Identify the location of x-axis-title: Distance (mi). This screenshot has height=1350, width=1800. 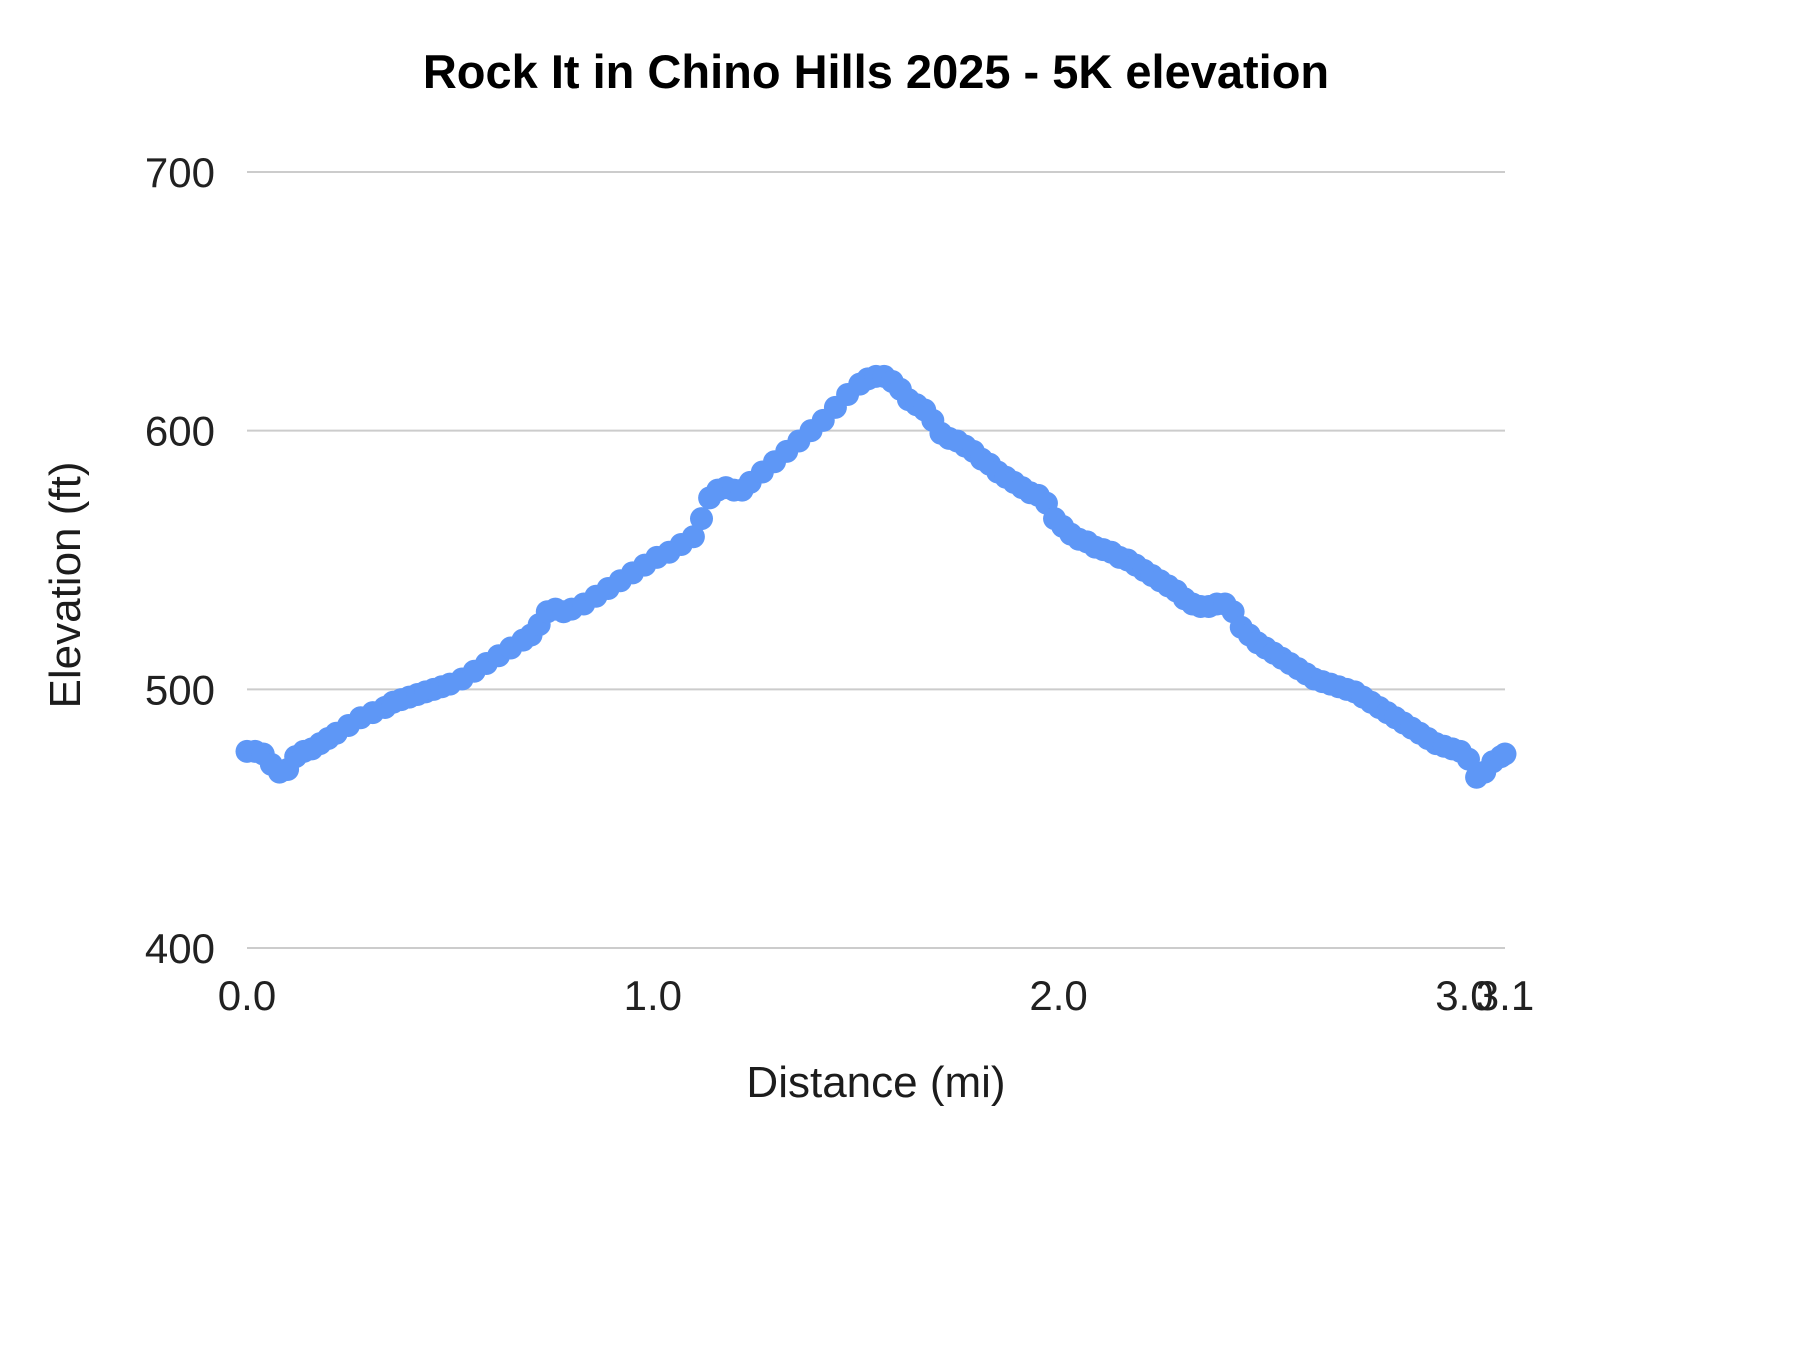
(876, 1082).